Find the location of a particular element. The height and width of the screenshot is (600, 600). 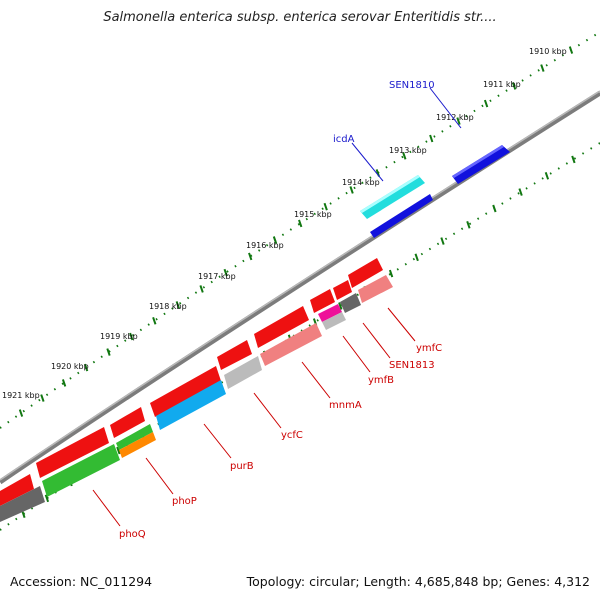

connector-purB is located at coordinates (217, 441).